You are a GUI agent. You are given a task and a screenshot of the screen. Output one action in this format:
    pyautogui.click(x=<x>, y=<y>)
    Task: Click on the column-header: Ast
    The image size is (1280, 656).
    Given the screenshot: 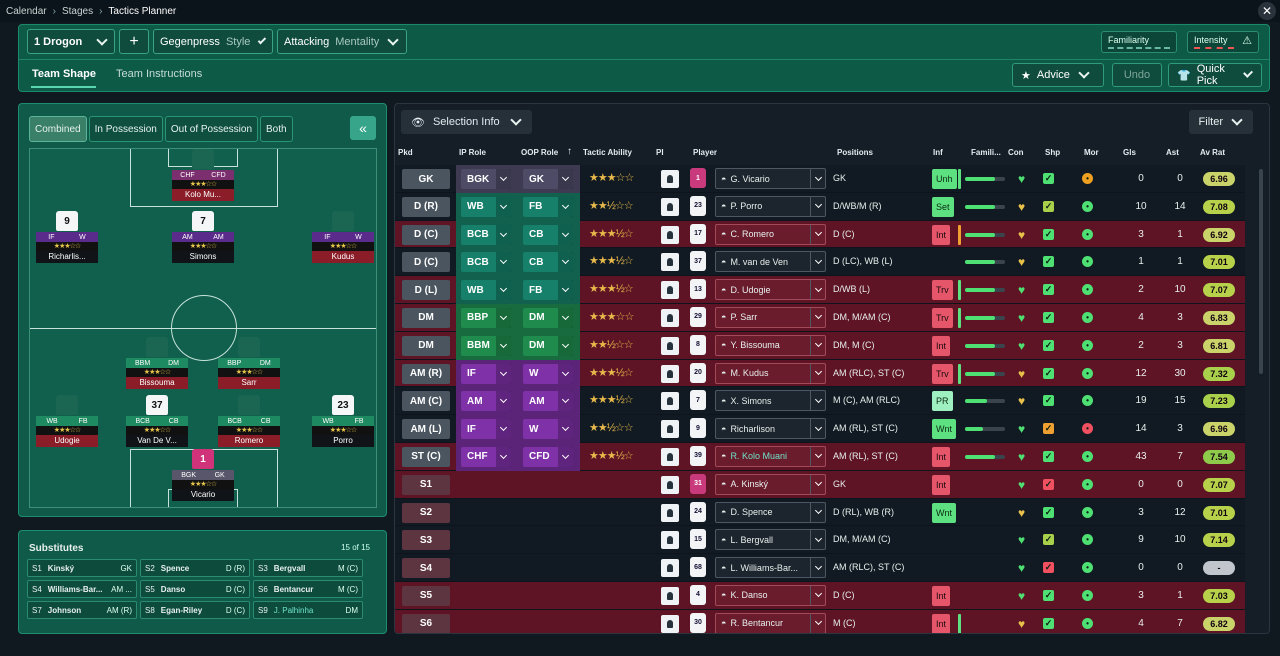 What is the action you would take?
    pyautogui.click(x=1172, y=152)
    